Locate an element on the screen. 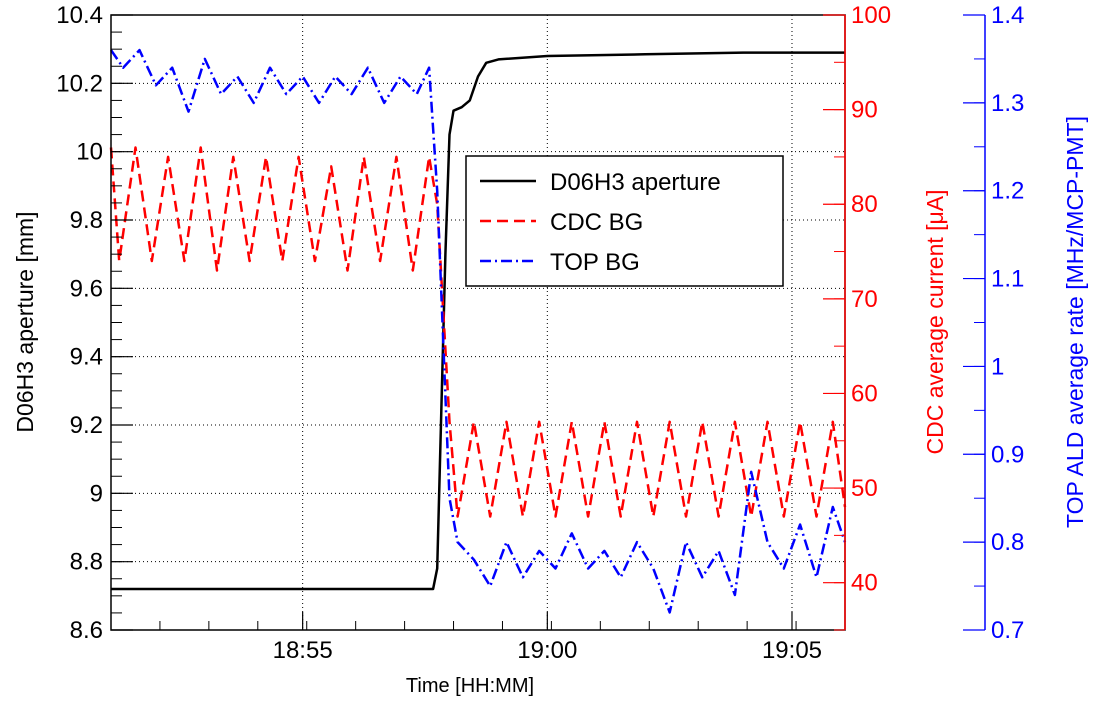  top-tick-label: 1.1 is located at coordinates (1007, 279).